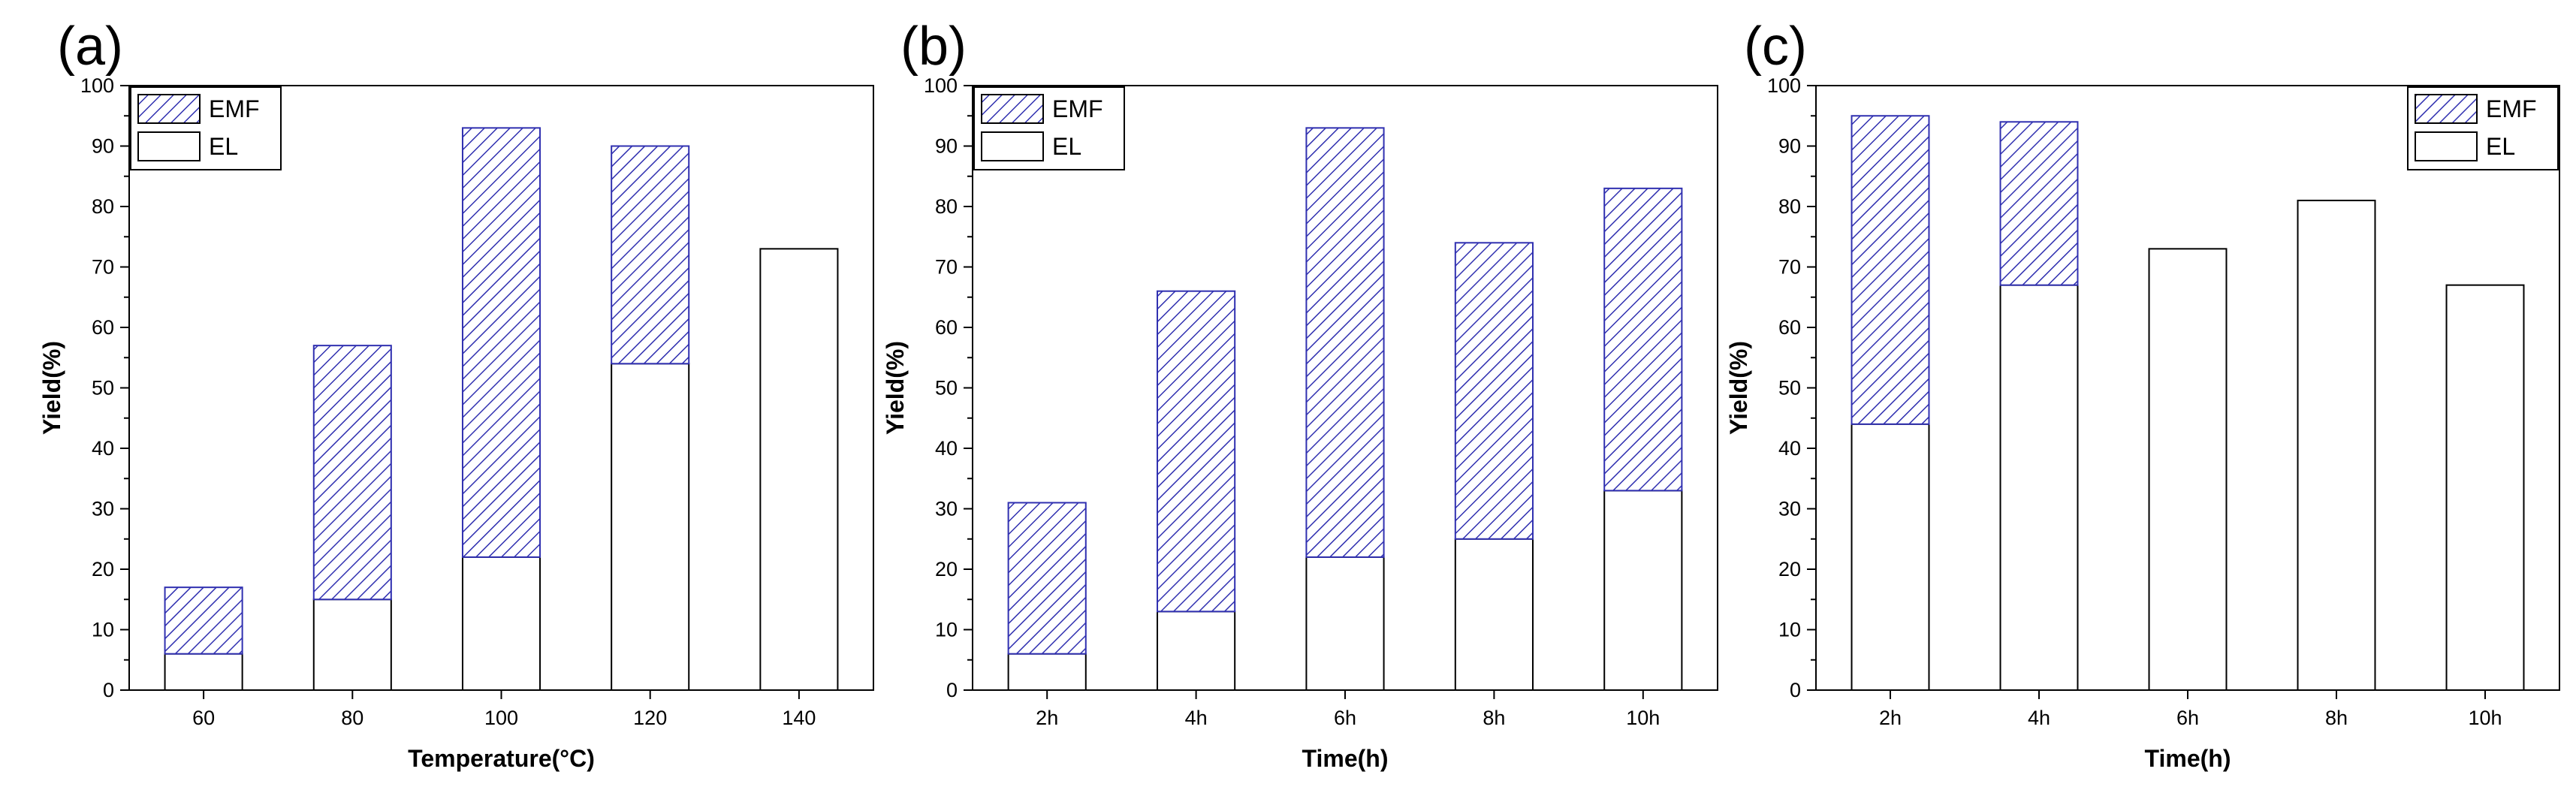 The image size is (2576, 811). Describe the element at coordinates (501, 758) in the screenshot. I see `x-axis-title: Temperature(°C)` at that location.